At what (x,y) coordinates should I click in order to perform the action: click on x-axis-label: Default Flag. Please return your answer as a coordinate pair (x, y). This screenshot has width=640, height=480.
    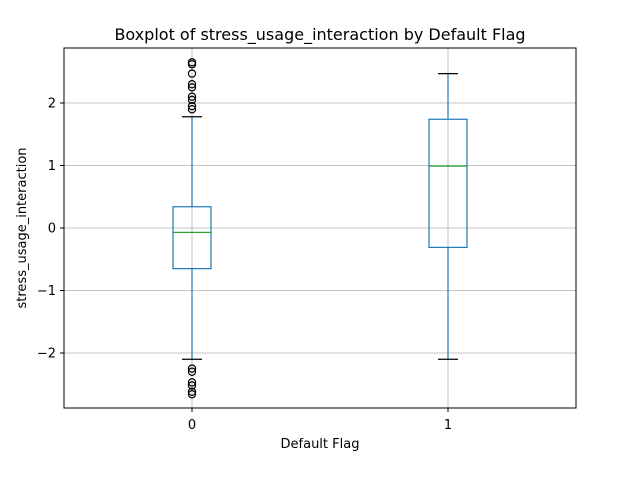
    Looking at the image, I should click on (320, 444).